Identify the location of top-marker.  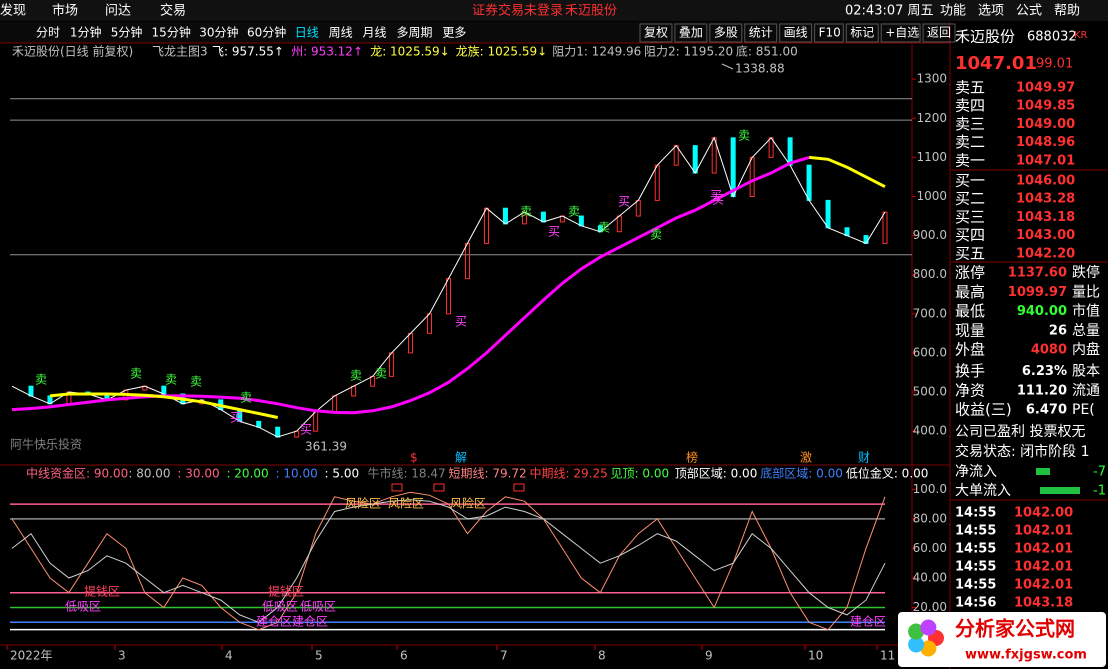
(519, 487).